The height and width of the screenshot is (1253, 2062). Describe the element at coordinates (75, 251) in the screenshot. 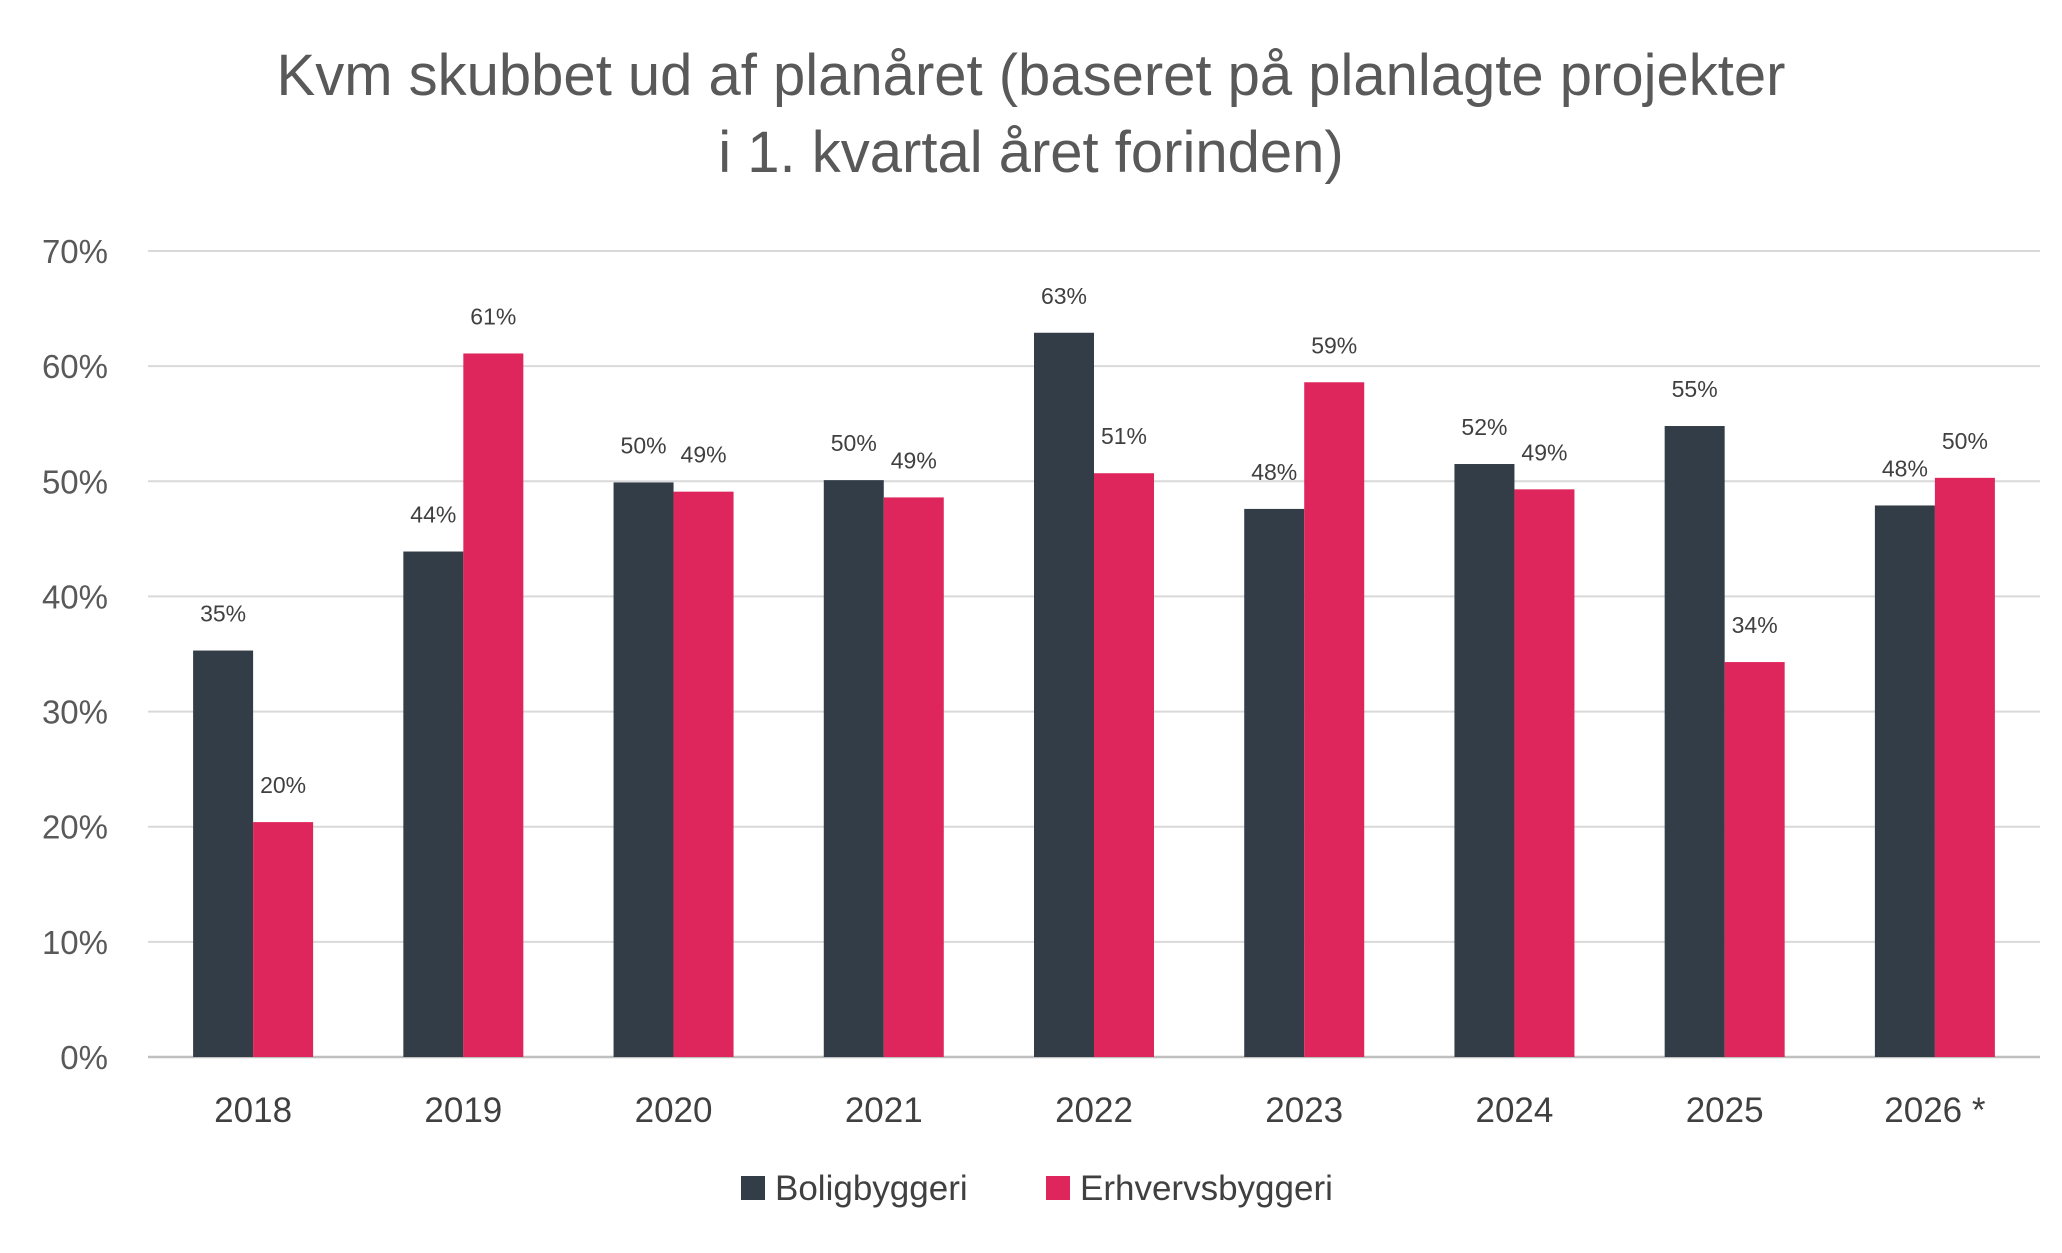

I see `y-tick-label: 70%` at that location.